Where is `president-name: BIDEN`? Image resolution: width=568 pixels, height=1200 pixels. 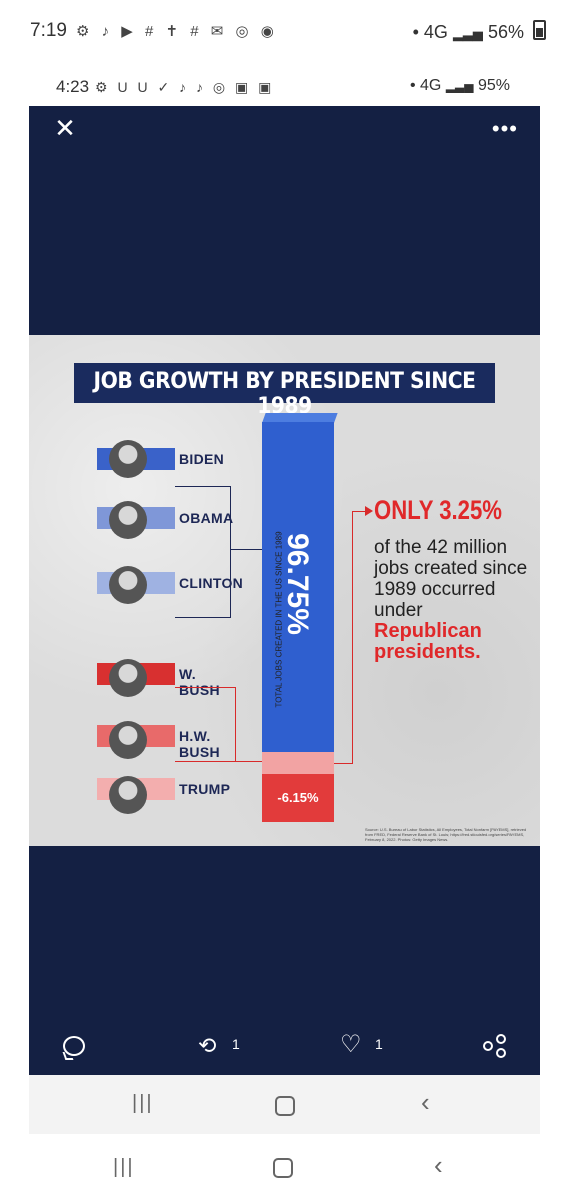
president-name: BIDEN is located at coordinates (202, 459).